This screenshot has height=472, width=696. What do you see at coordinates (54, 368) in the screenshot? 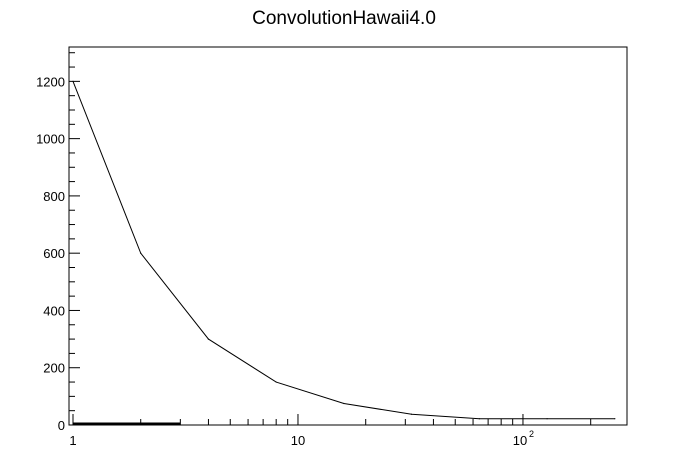
I see `y-tick-label: 200` at bounding box center [54, 368].